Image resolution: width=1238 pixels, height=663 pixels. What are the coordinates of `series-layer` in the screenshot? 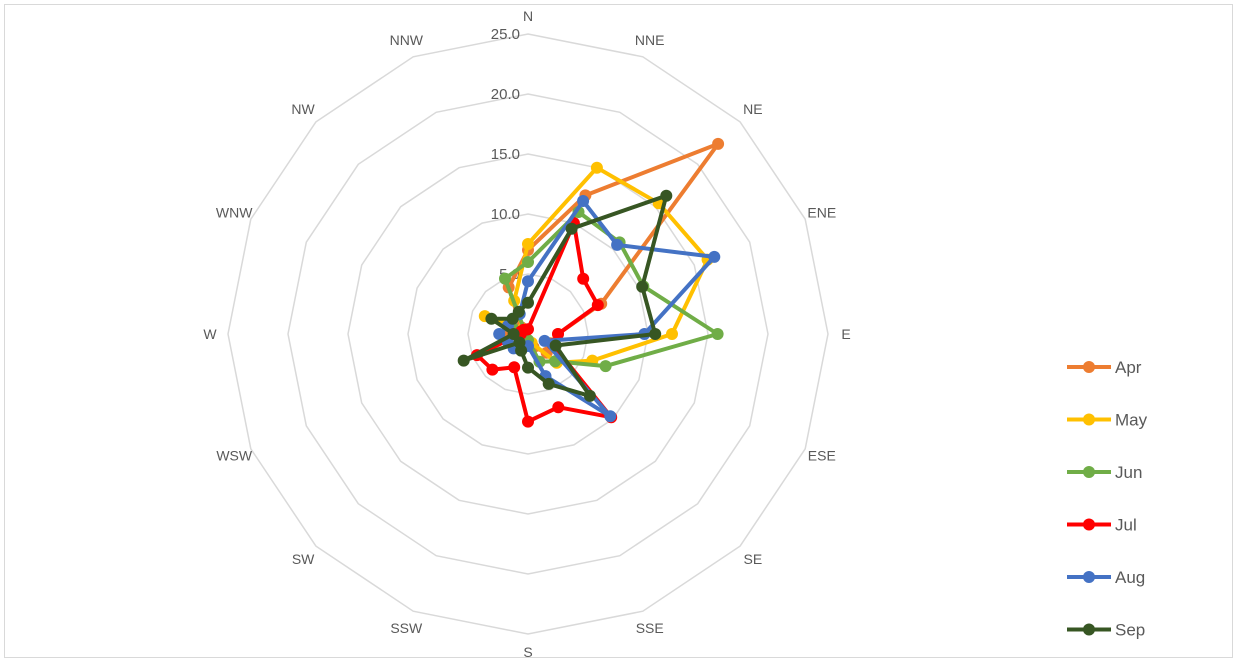 It's located at (591, 282).